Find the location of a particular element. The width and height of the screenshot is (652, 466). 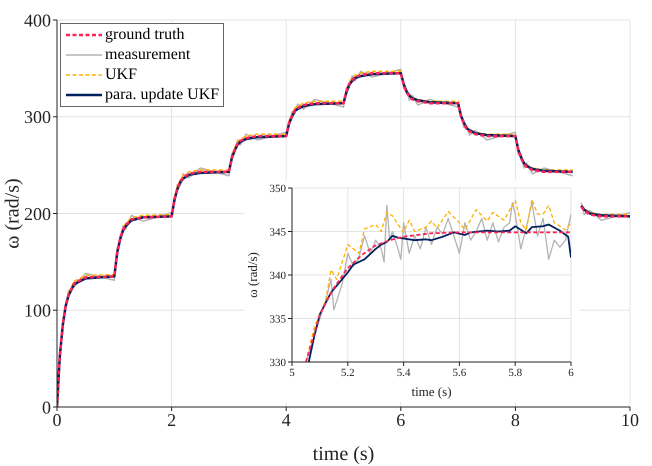

y-tick-label: 0 is located at coordinates (46, 407).